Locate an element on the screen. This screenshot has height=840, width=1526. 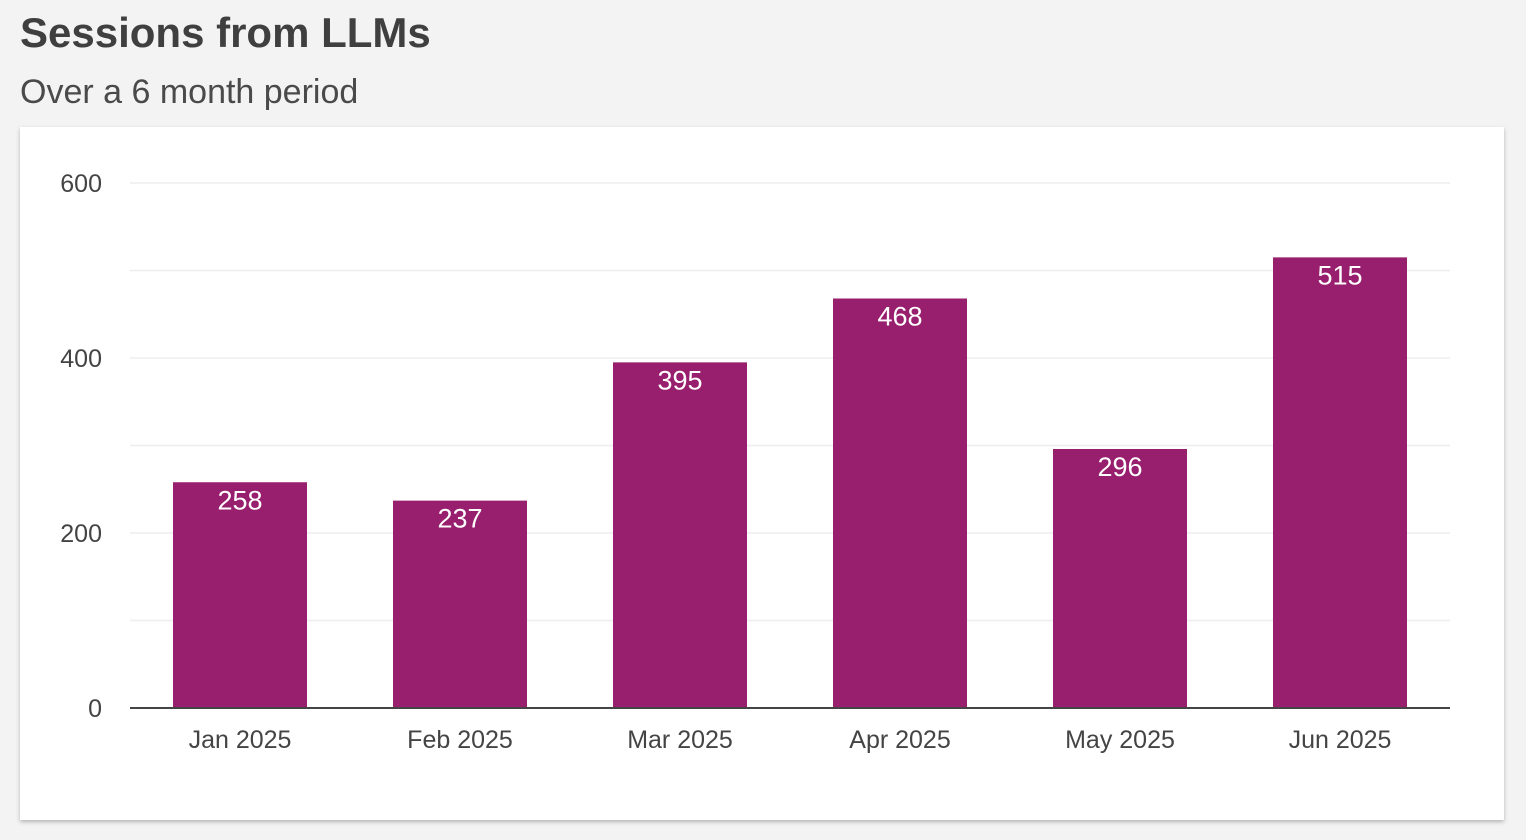
bar-may-2025 is located at coordinates (1120, 578).